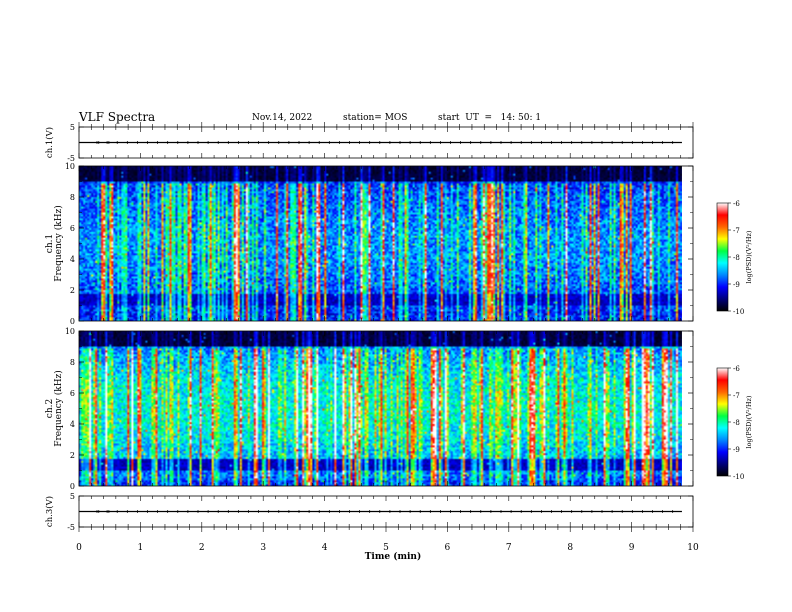 The width and height of the screenshot is (792, 612). What do you see at coordinates (736, 423) in the screenshot?
I see `ch2-spectrogram-colorbar-tick-label: -8` at bounding box center [736, 423].